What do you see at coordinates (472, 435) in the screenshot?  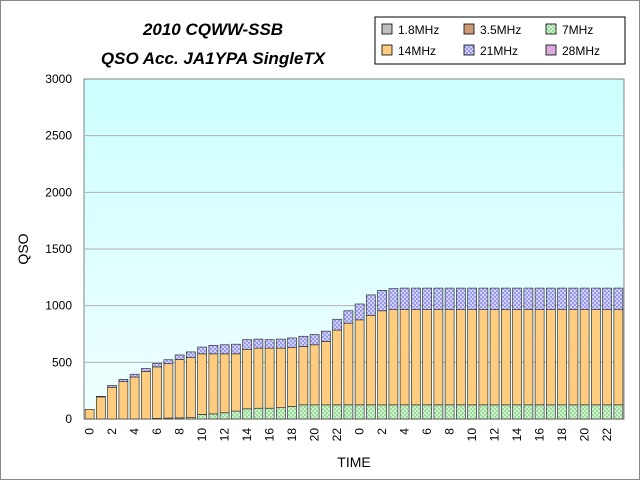 I see `x-tick-label: 10` at bounding box center [472, 435].